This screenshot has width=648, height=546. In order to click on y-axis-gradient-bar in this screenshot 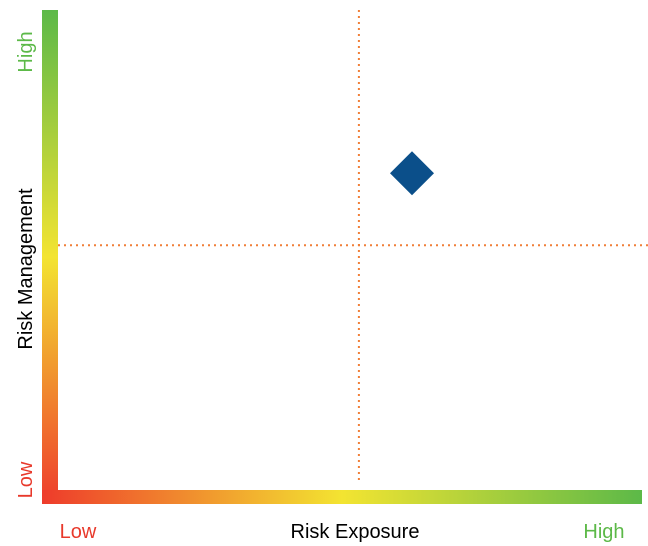, I will do `click(50, 257)`.